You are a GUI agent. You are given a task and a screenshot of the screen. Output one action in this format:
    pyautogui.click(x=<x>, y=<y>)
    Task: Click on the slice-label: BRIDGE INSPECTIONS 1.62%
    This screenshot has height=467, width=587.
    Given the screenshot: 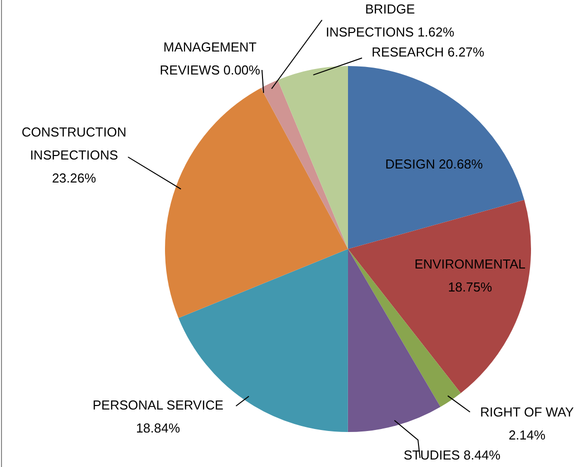 What is the action you would take?
    pyautogui.click(x=390, y=21)
    